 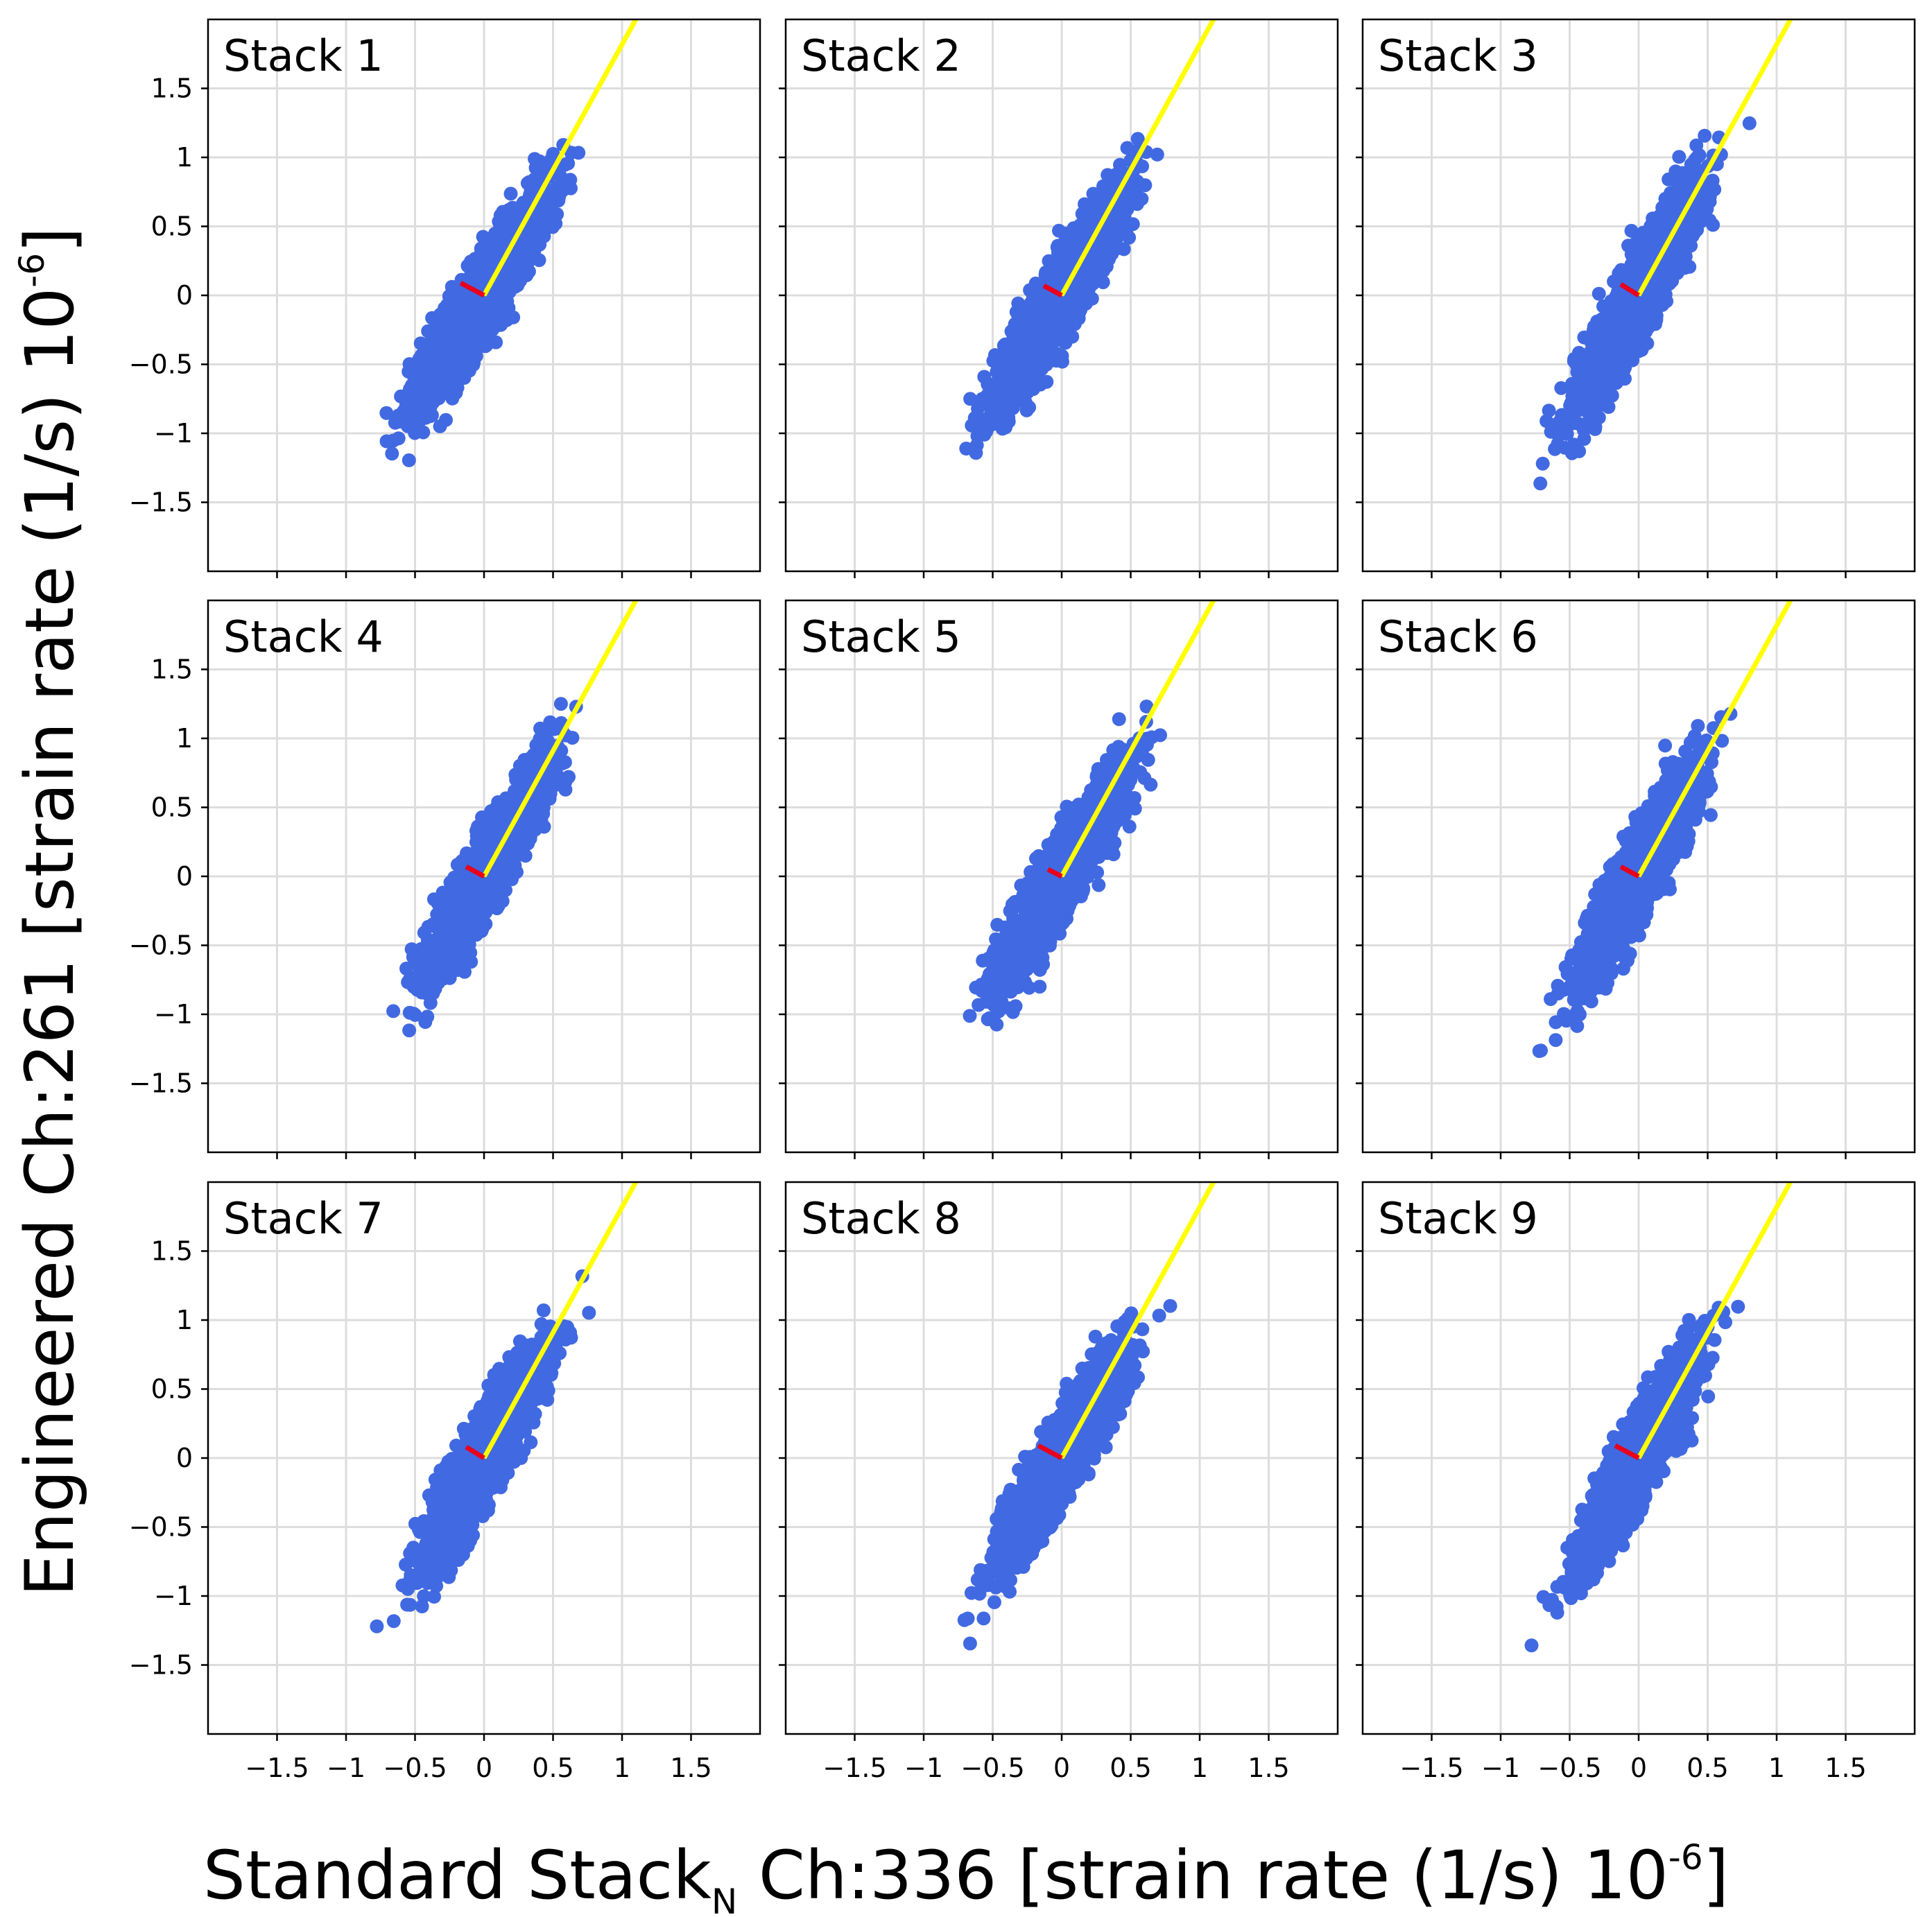 I want to click on scatter-series, so click(x=482, y=302).